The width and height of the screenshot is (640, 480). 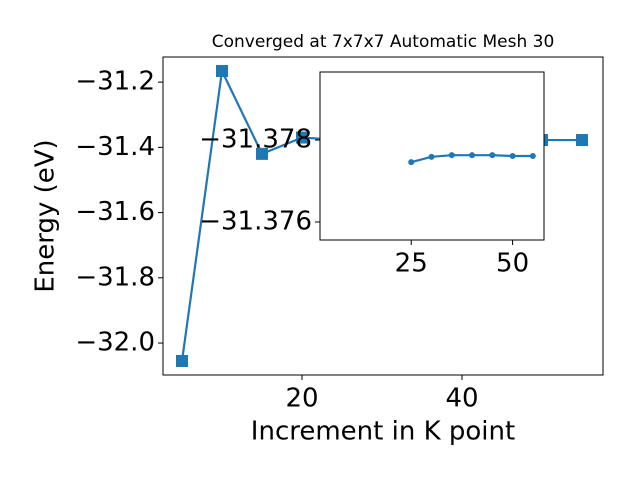 I want to click on axes-frame, so click(x=432, y=156).